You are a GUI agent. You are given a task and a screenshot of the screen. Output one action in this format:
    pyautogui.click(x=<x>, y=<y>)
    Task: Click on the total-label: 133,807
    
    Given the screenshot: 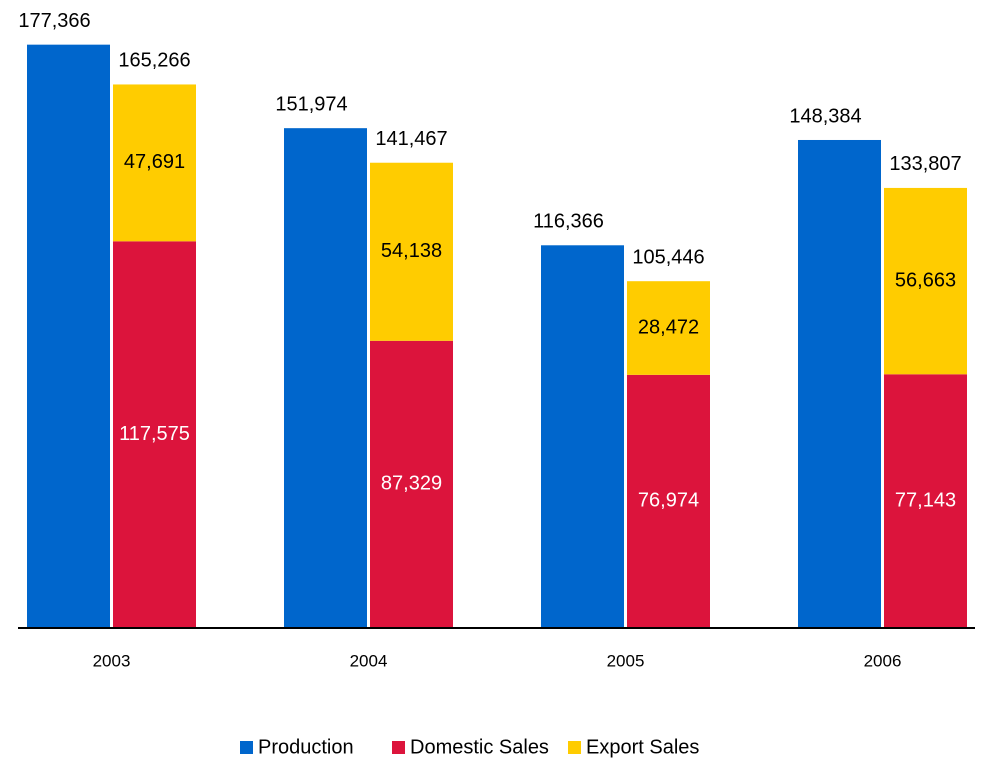 What is the action you would take?
    pyautogui.click(x=925, y=164)
    